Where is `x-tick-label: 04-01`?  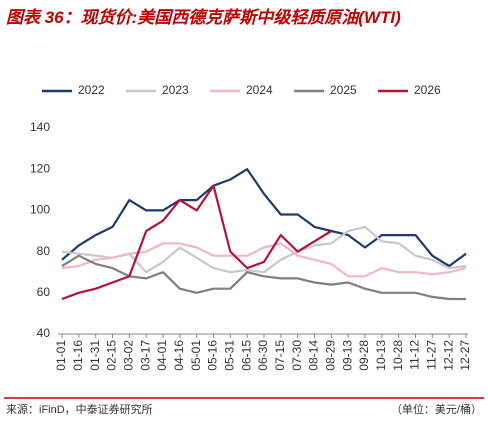 x-tick-label: 04-01 is located at coordinates (162, 355).